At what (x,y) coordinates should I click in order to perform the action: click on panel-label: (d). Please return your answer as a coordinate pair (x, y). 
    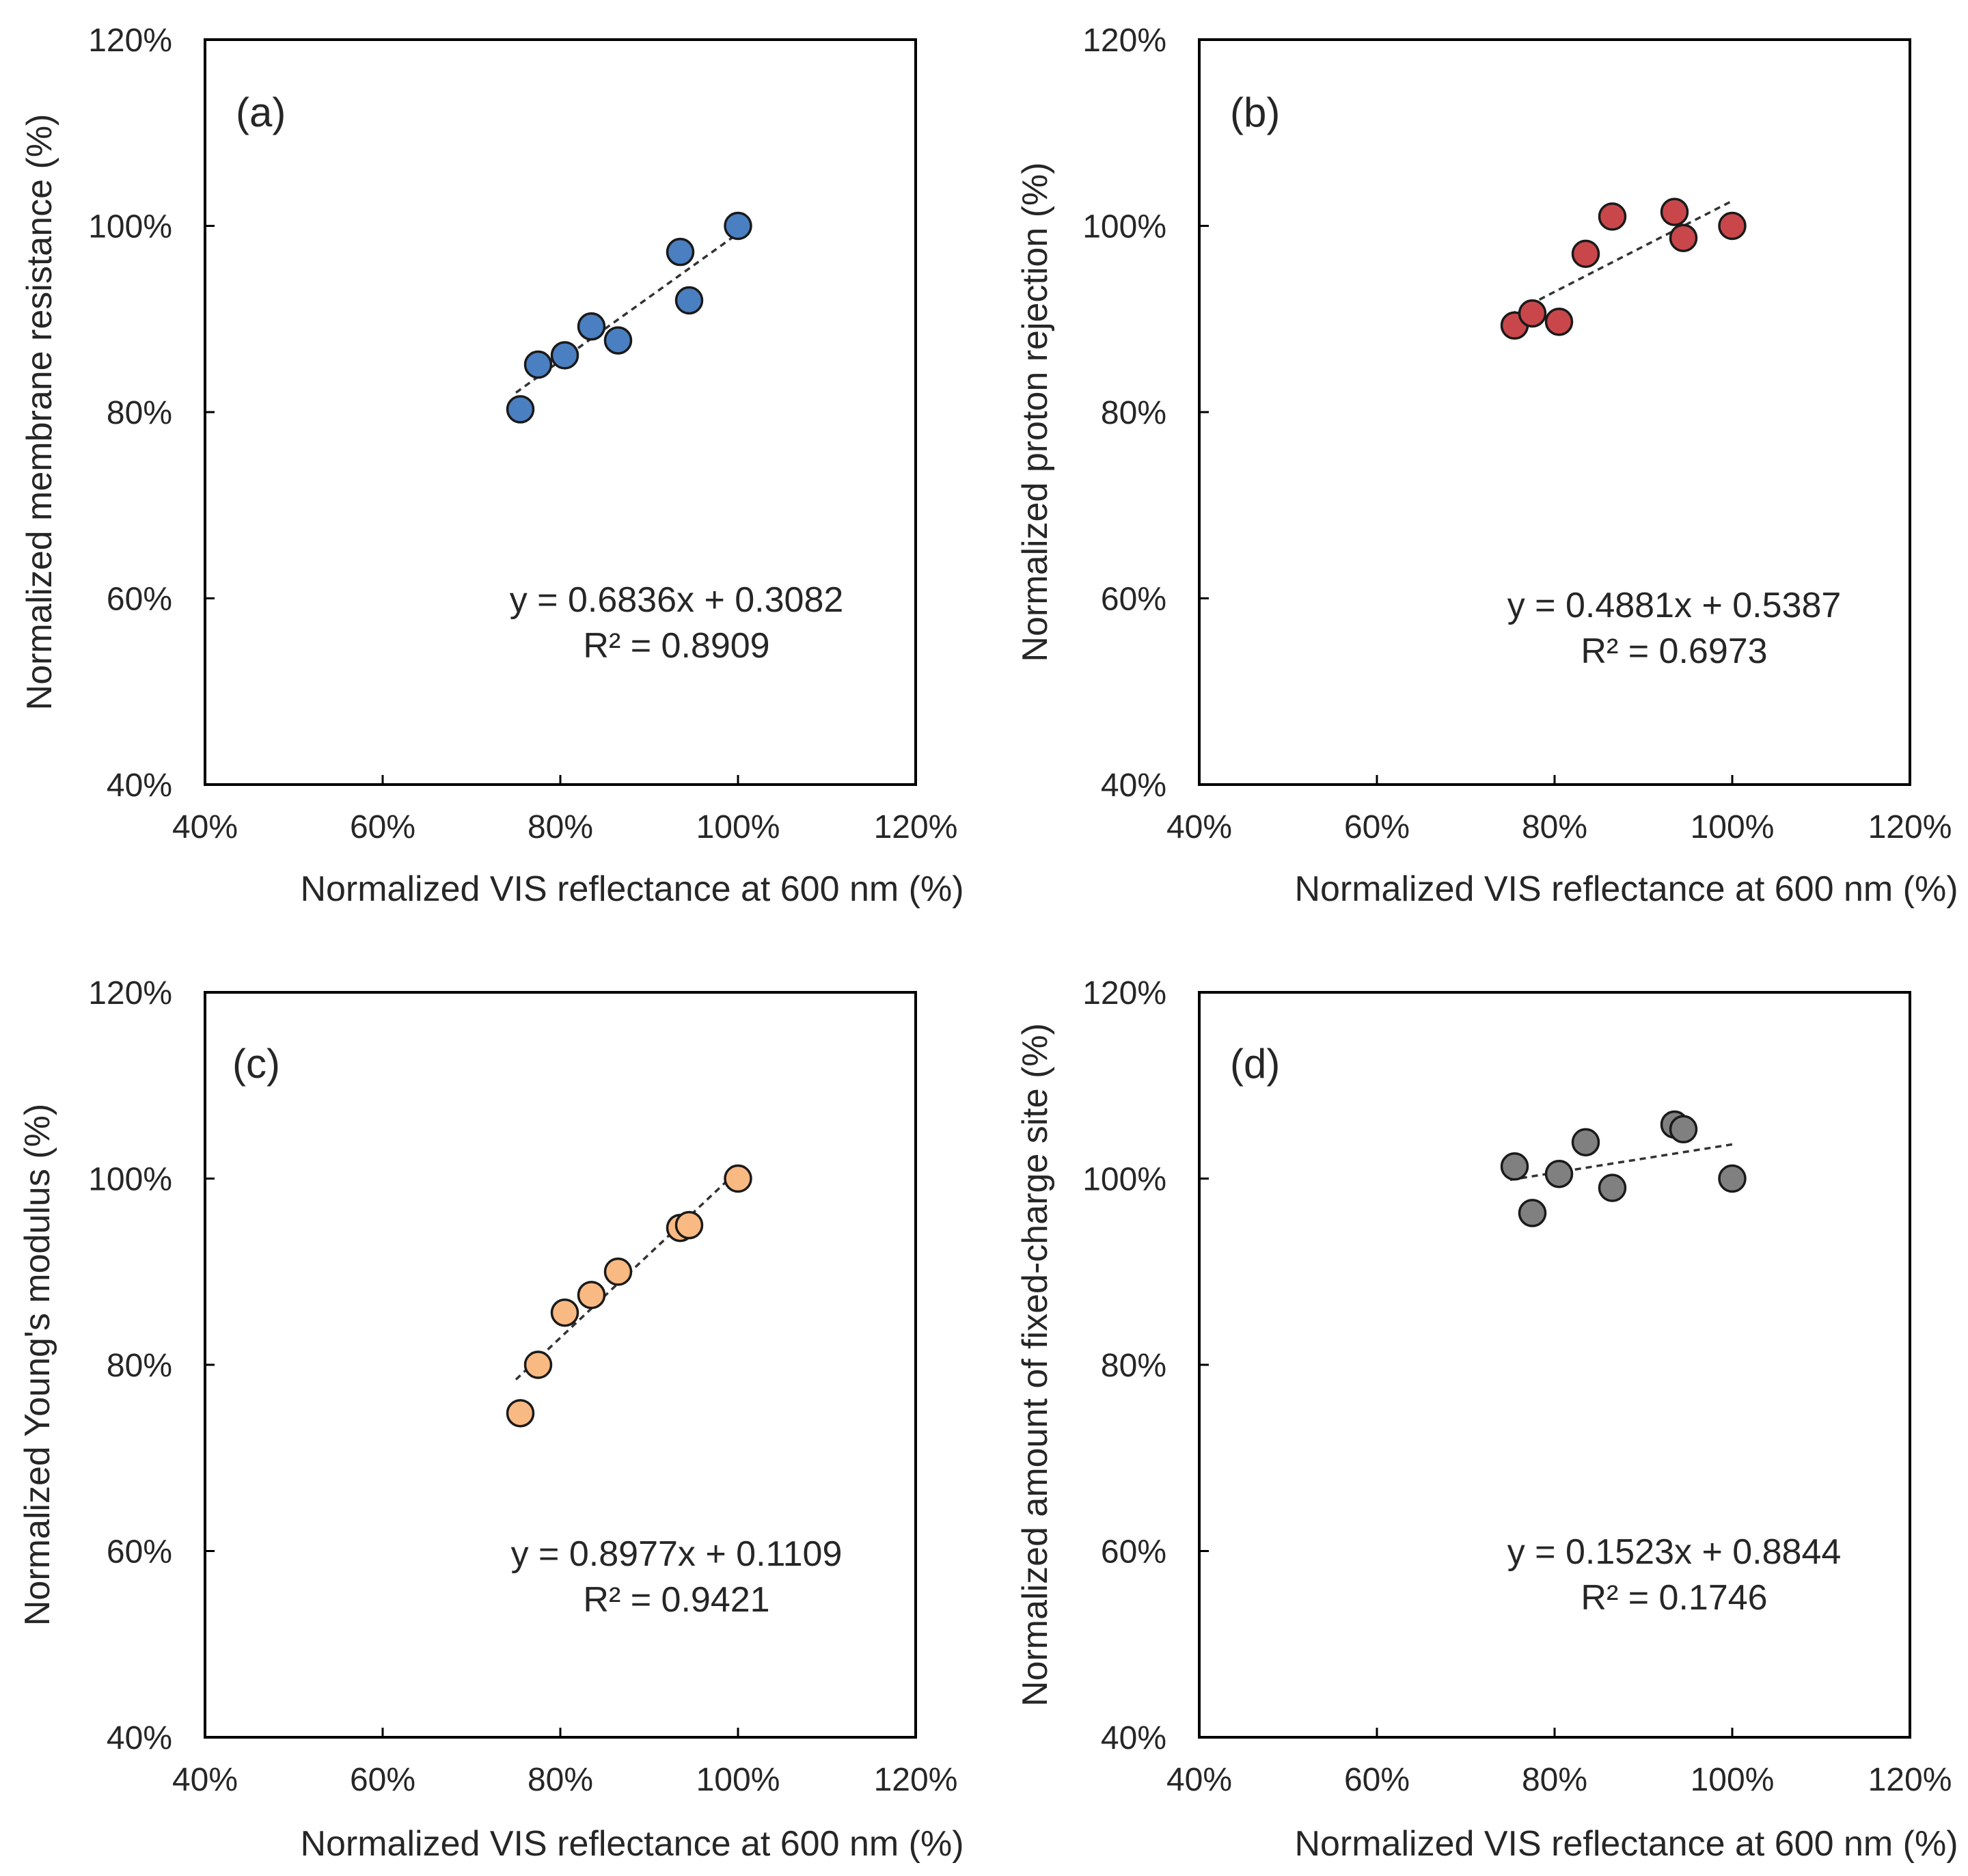
    Looking at the image, I should click on (1255, 1064).